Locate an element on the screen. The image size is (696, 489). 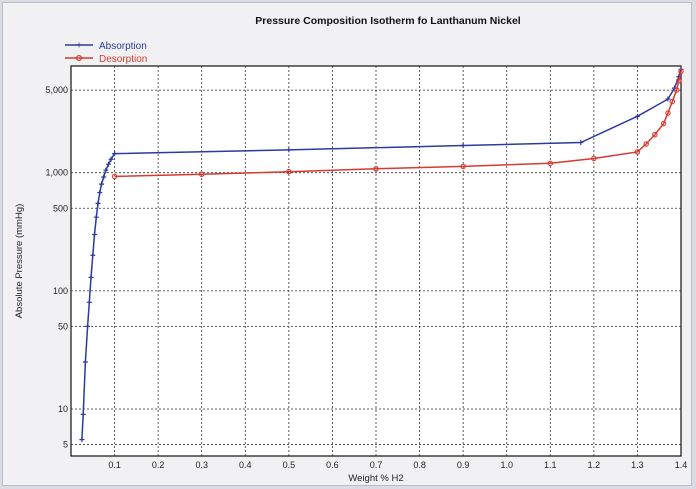
x-tick-label: 0.9 is located at coordinates (463, 465).